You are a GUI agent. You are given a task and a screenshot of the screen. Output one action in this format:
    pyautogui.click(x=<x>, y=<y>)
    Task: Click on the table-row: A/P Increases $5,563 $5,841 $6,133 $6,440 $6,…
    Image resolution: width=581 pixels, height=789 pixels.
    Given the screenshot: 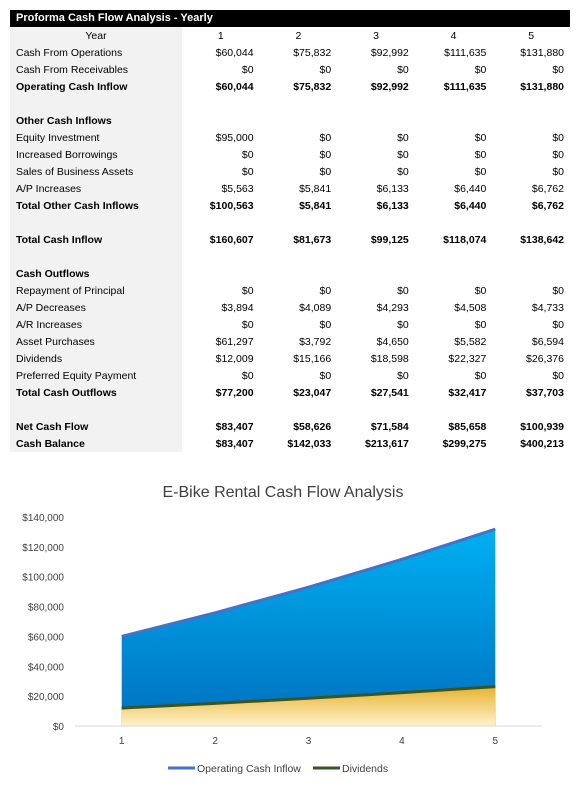 What is the action you would take?
    pyautogui.click(x=290, y=188)
    